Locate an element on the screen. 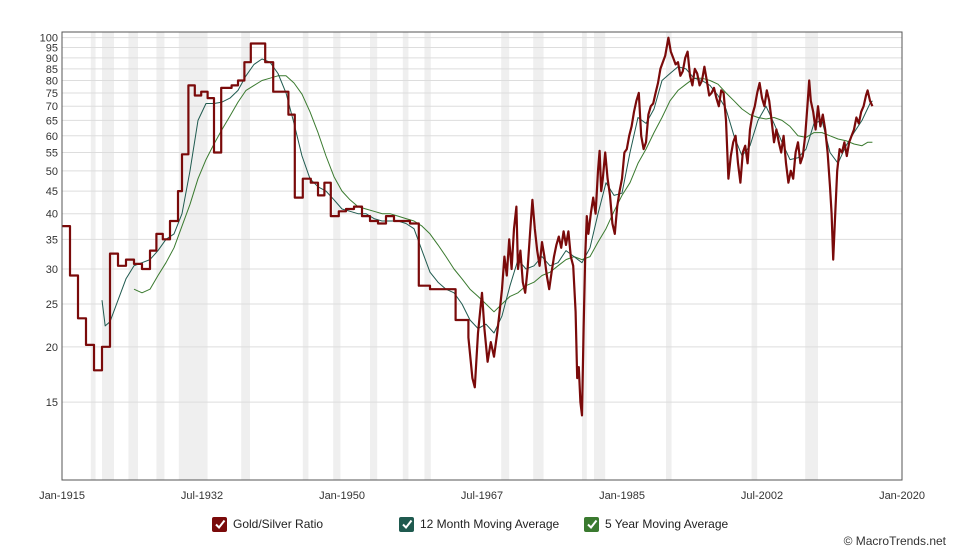 The width and height of the screenshot is (960, 556). x-tick-label: Jan-1950 is located at coordinates (342, 496).